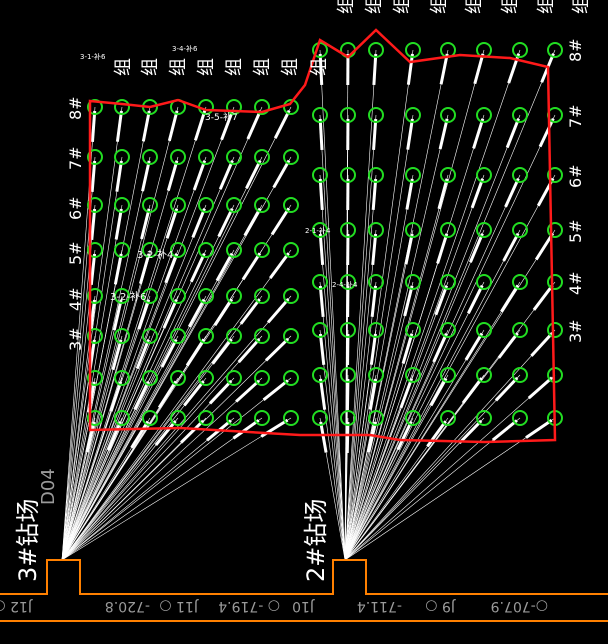 The image size is (608, 644). What do you see at coordinates (75, 339) in the screenshot?
I see `row-label-left: 3#` at bounding box center [75, 339].